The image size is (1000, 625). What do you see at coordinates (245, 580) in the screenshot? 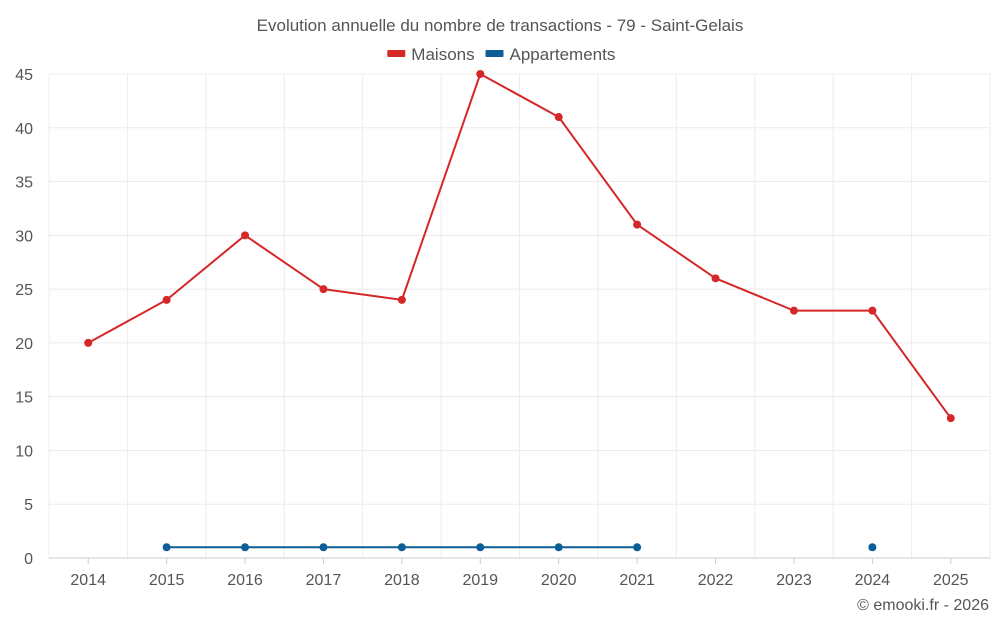
I see `x-tick-label: 2016` at bounding box center [245, 580].